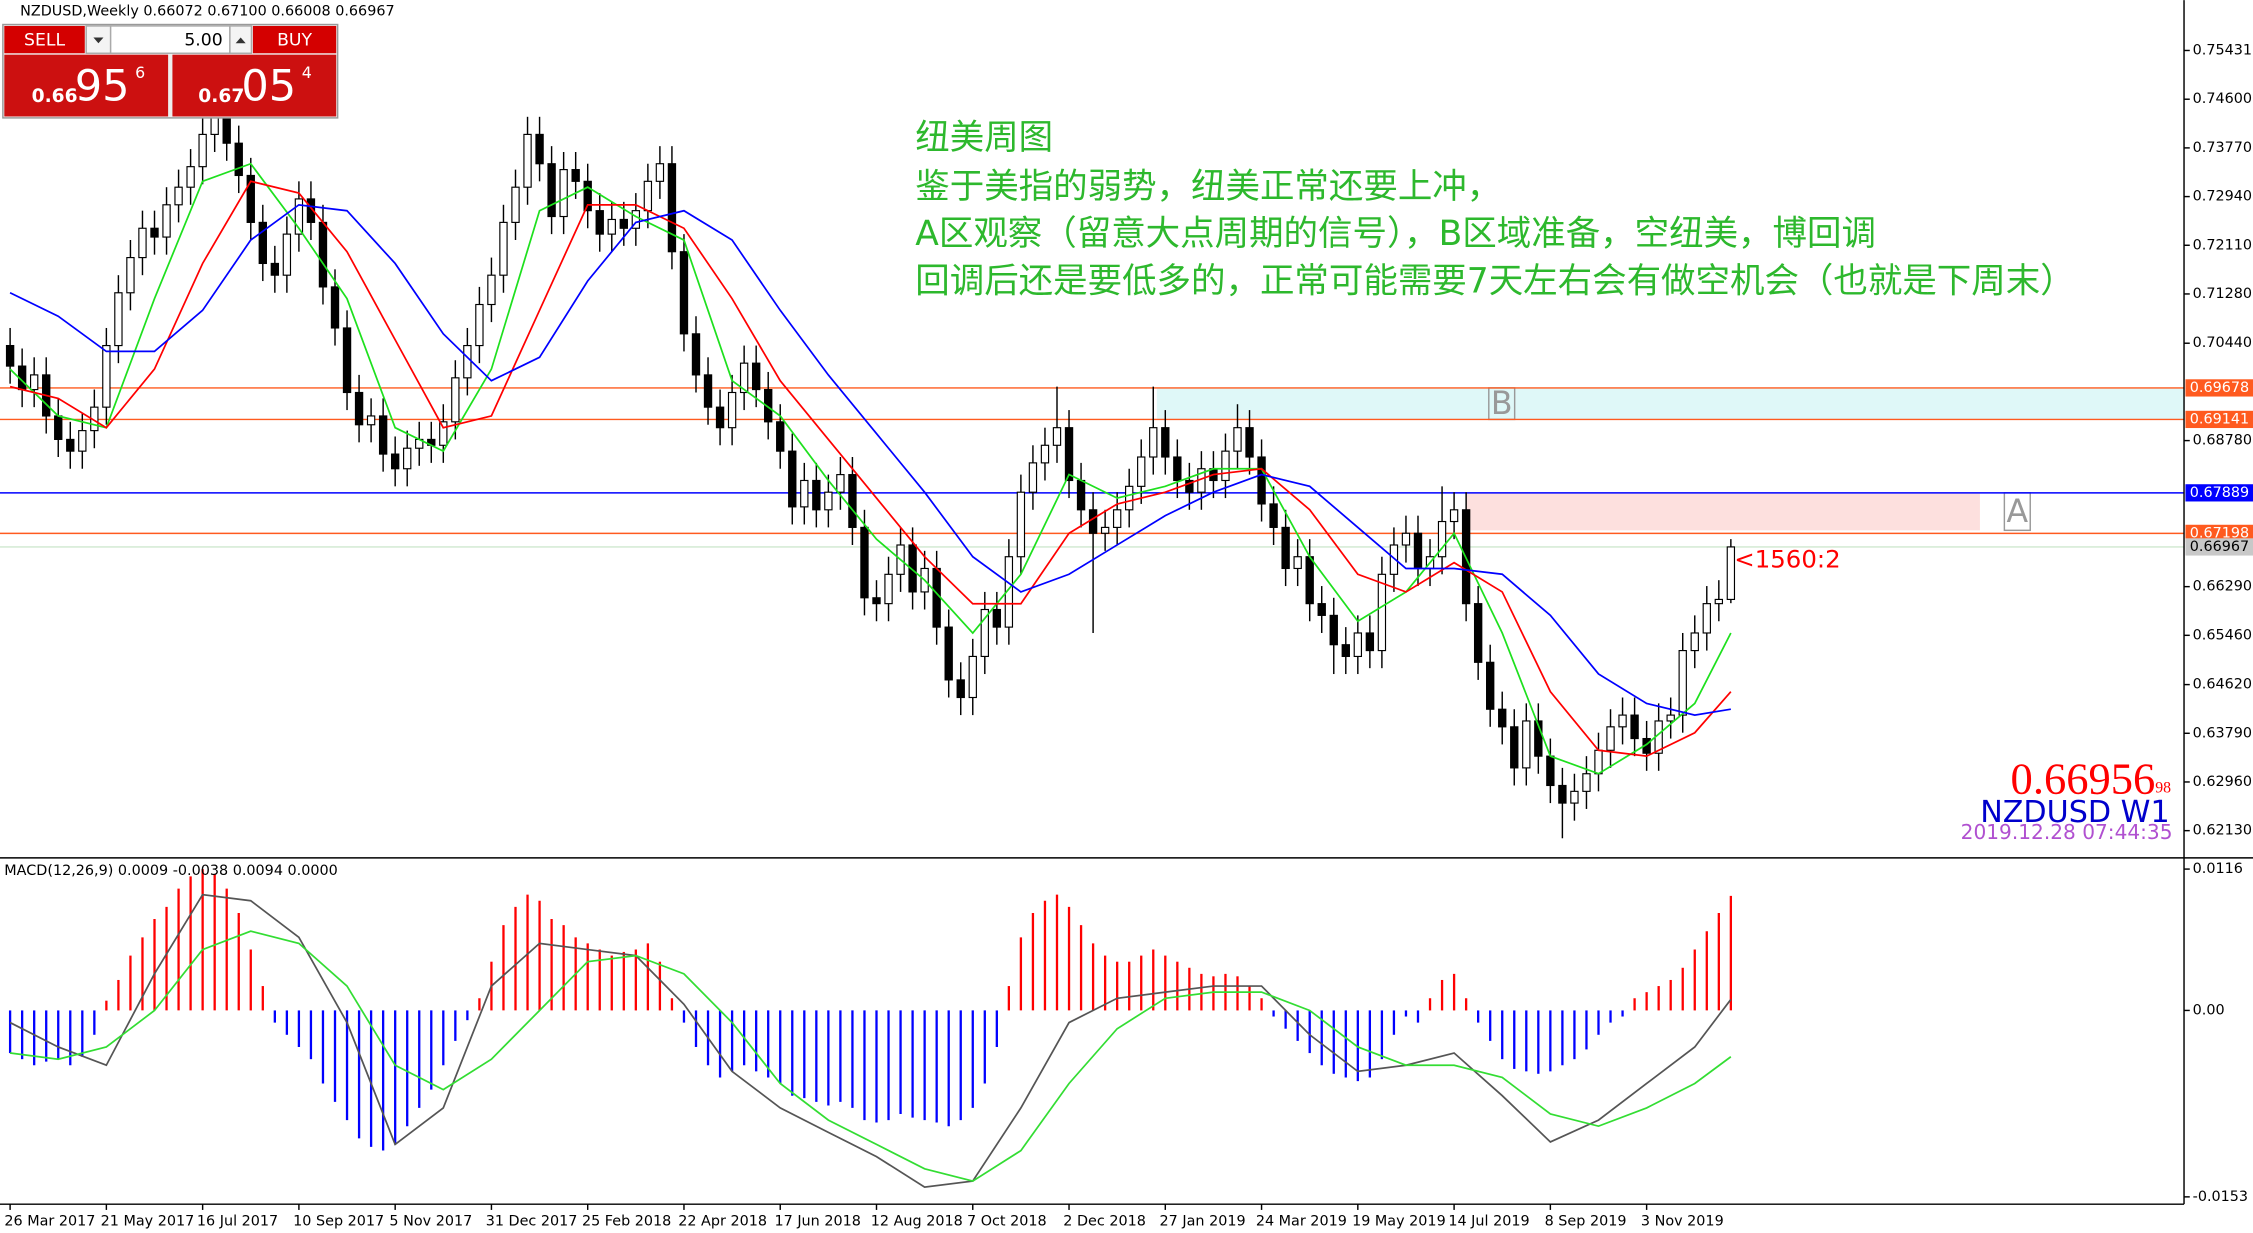 The width and height of the screenshot is (2253, 1233). Describe the element at coordinates (2222, 587) in the screenshot. I see `y-tick-label: 0.66290` at that location.